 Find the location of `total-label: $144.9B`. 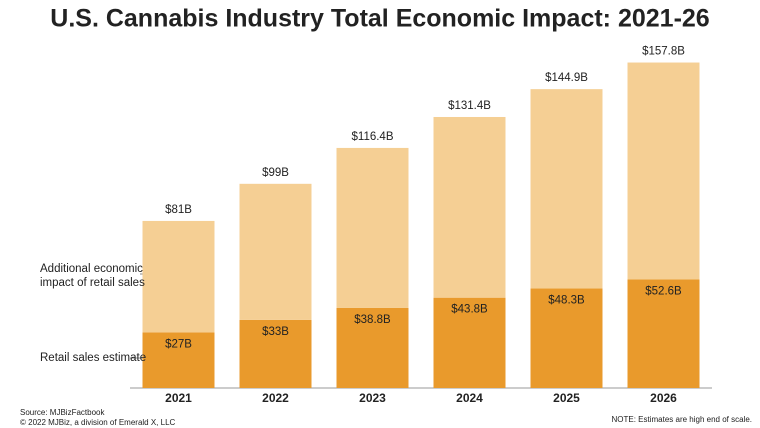

total-label: $144.9B is located at coordinates (566, 78).